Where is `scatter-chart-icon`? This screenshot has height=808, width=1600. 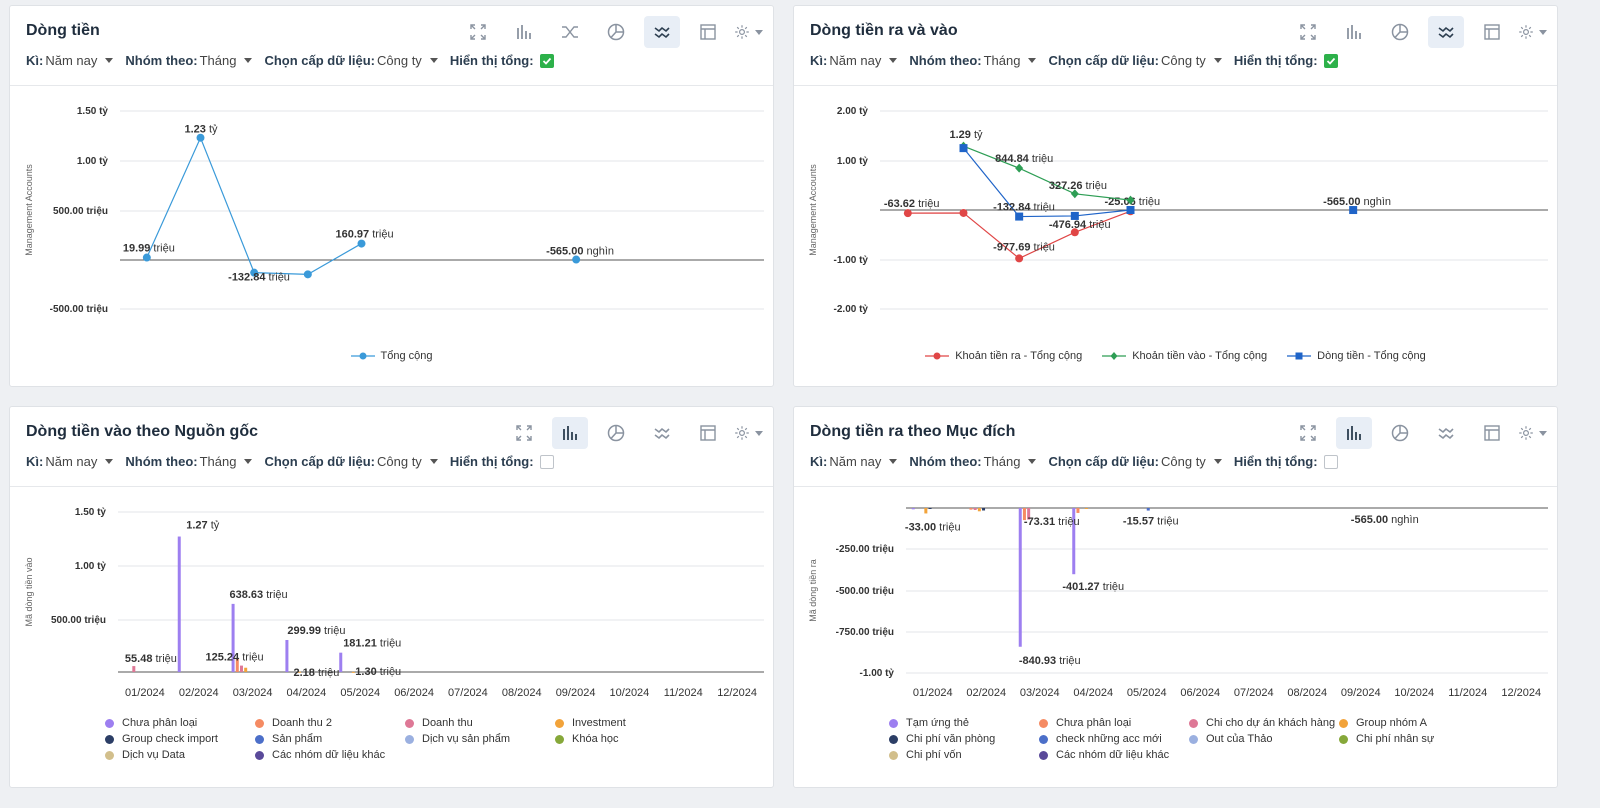
scatter-chart-icon is located at coordinates (570, 32).